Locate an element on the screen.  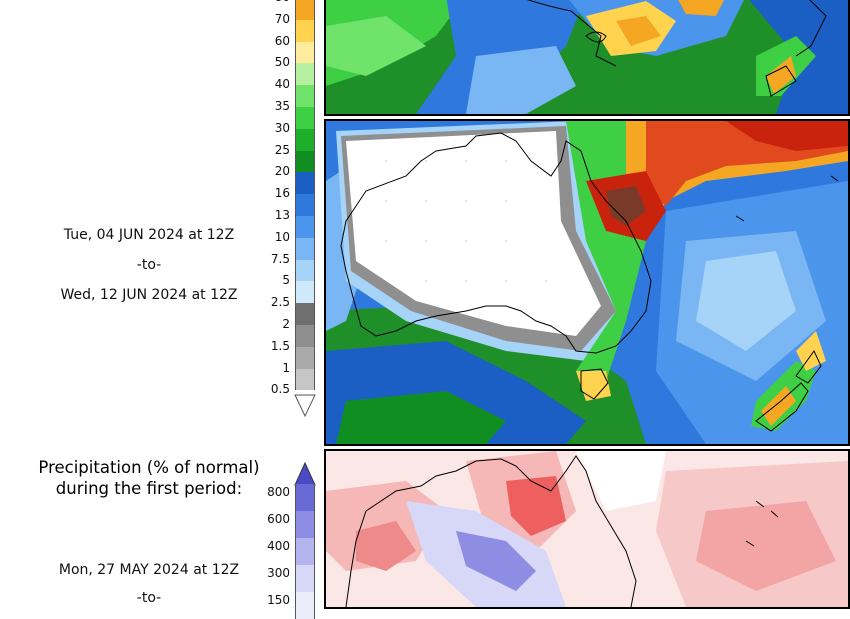
colorbar-tick-label: 13 is located at coordinates (282, 215).